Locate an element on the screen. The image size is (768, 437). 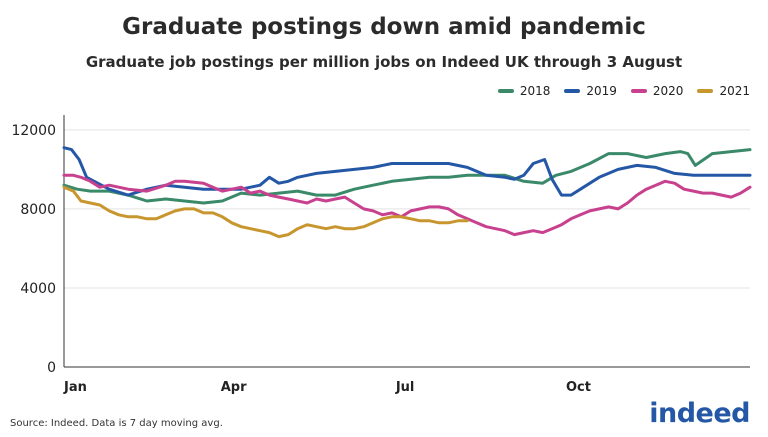
legend-item-2020: 2020 is located at coordinates (657, 91).